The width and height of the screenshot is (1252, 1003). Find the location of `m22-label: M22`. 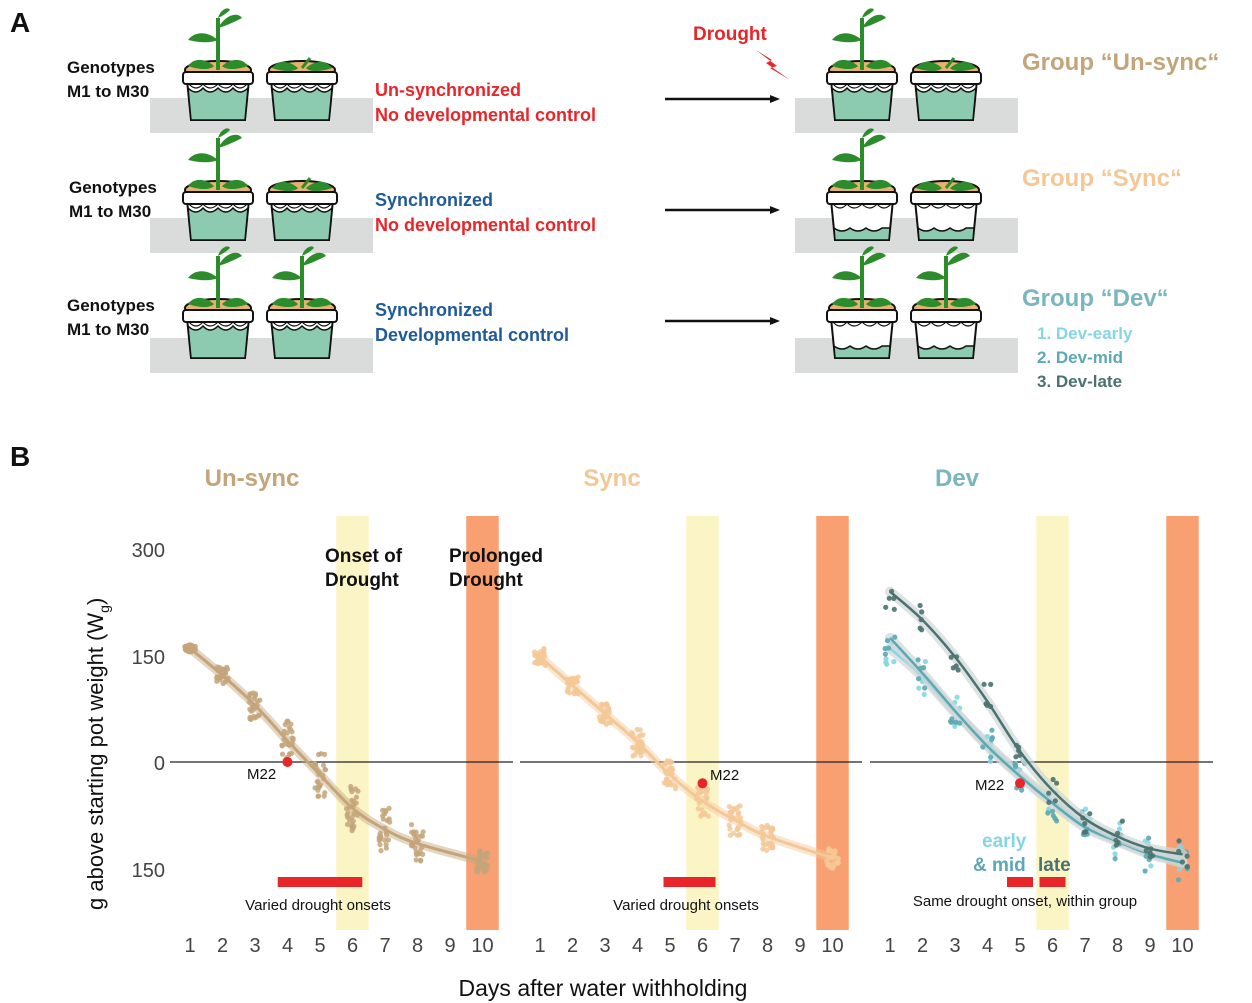

m22-label: M22 is located at coordinates (261, 774).